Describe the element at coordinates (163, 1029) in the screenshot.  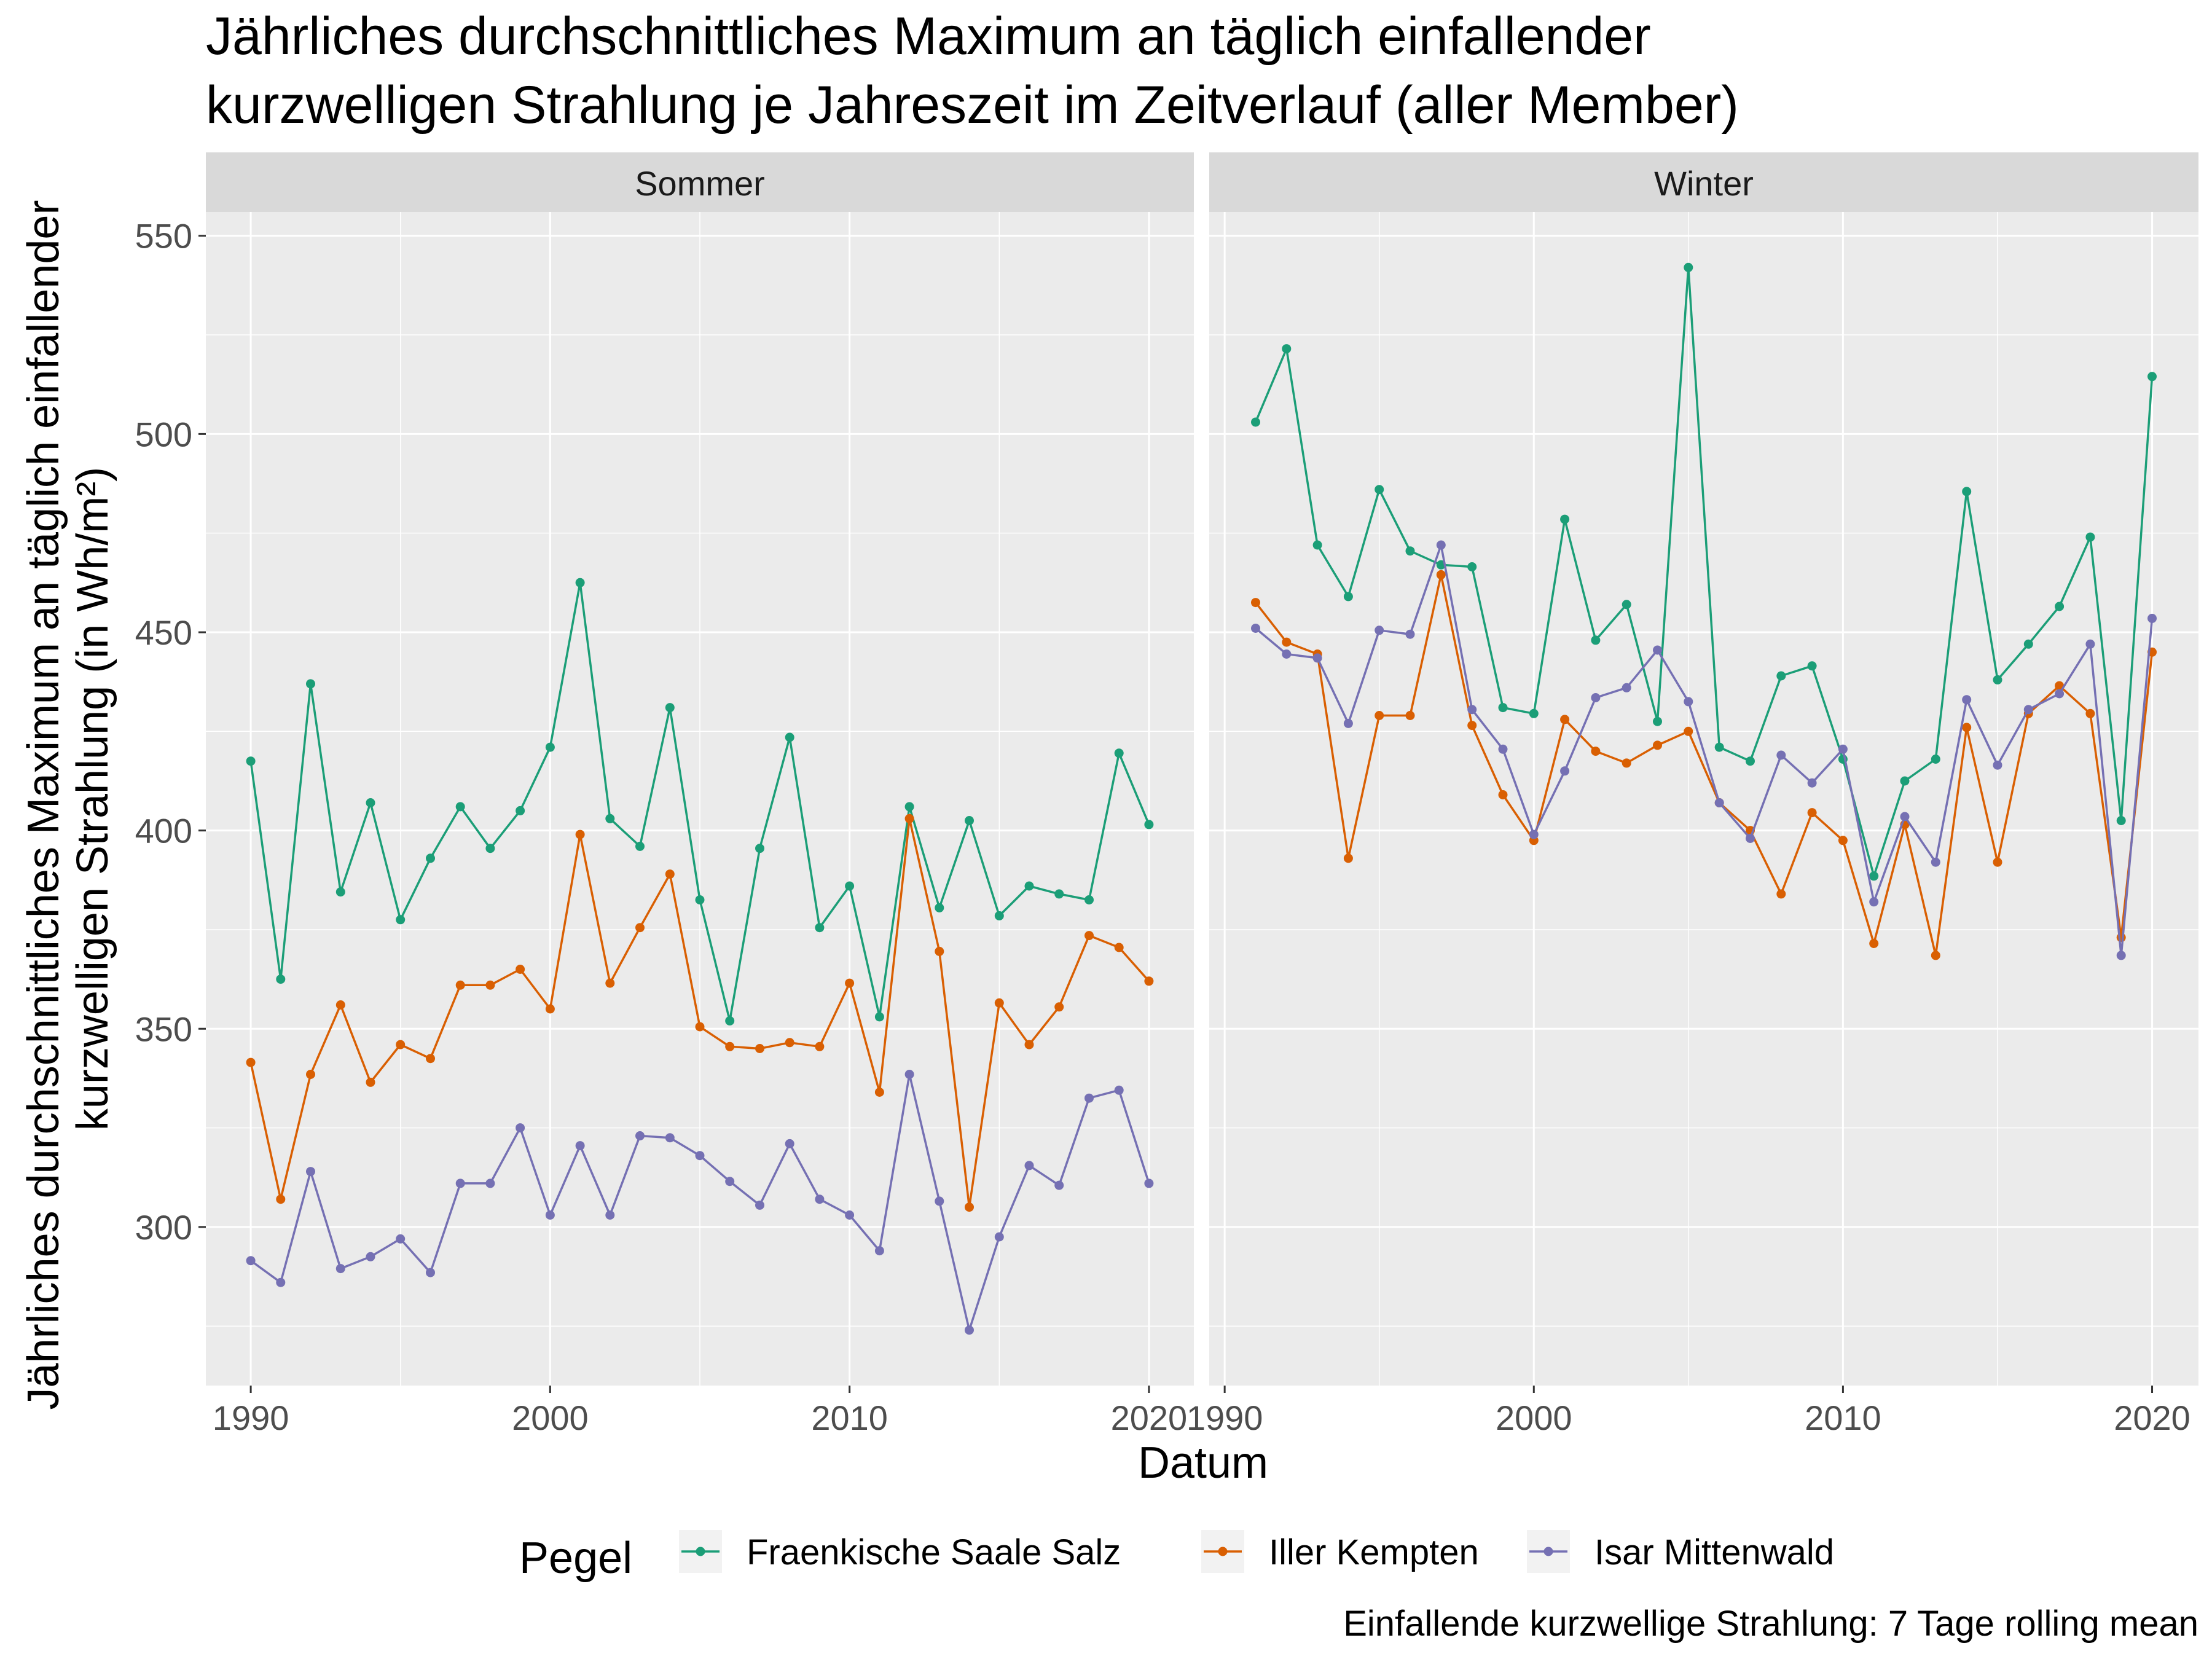
I see `y-tick-label: 350` at that location.